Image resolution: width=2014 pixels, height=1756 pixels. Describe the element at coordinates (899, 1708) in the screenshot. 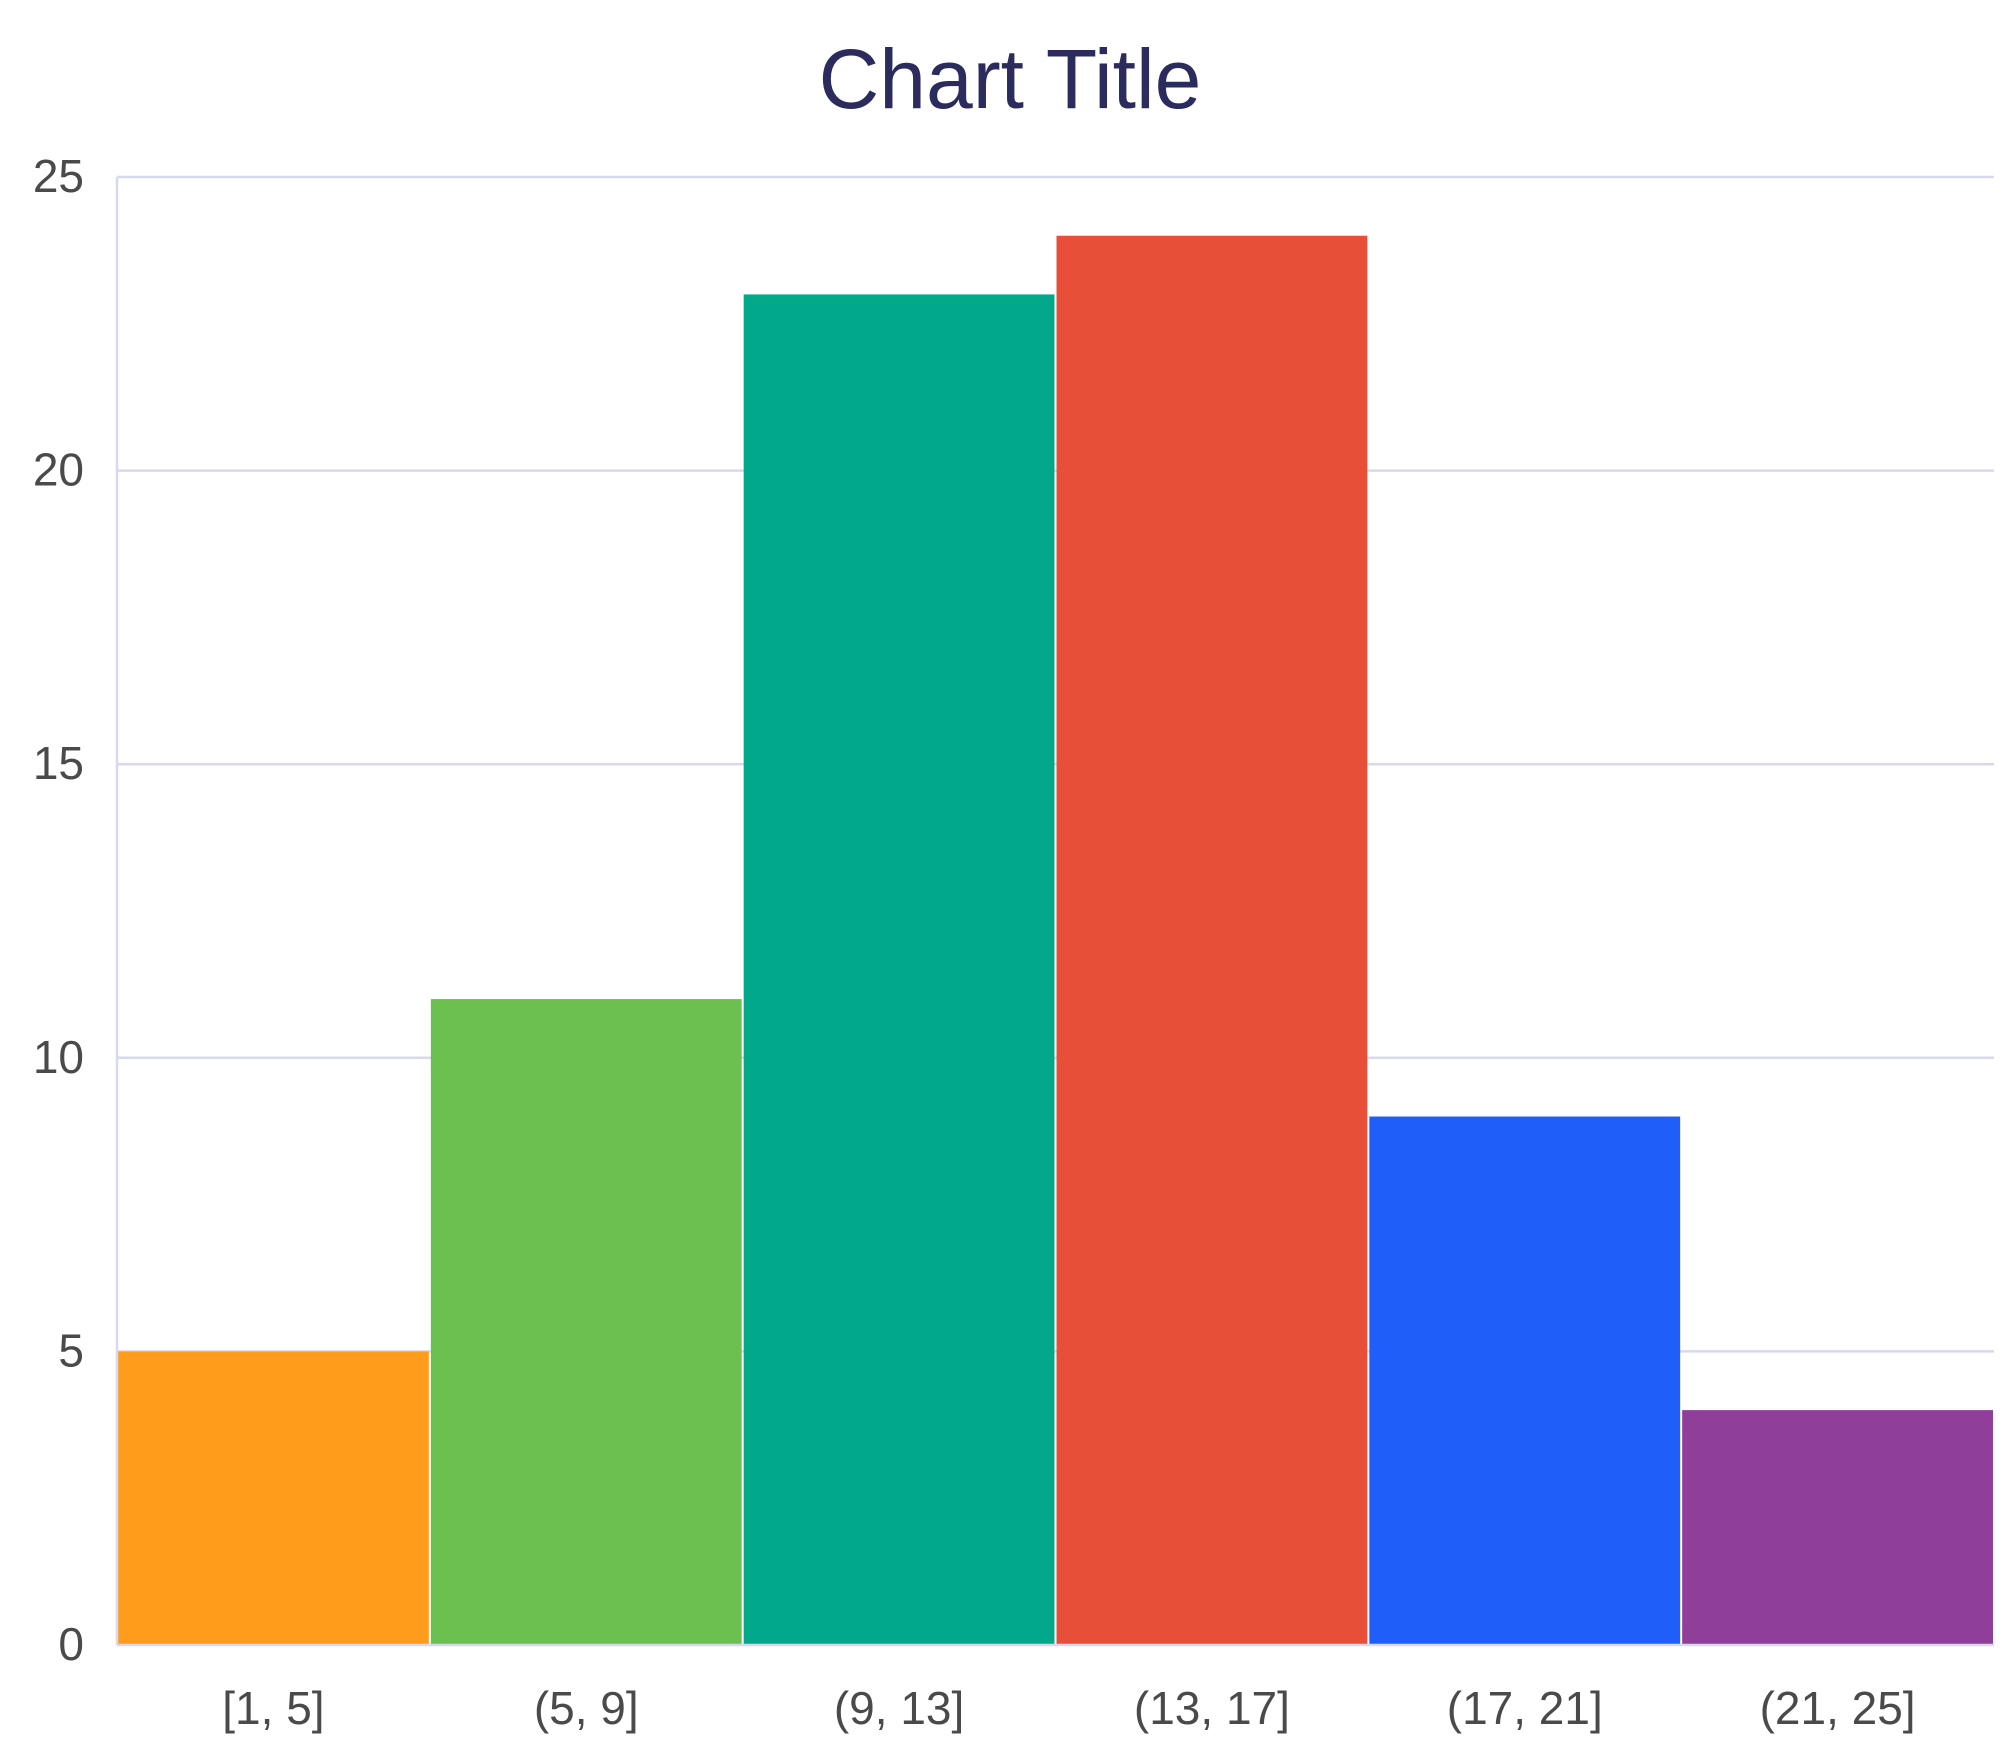

I see `x-tick-label: (9, 13]` at that location.